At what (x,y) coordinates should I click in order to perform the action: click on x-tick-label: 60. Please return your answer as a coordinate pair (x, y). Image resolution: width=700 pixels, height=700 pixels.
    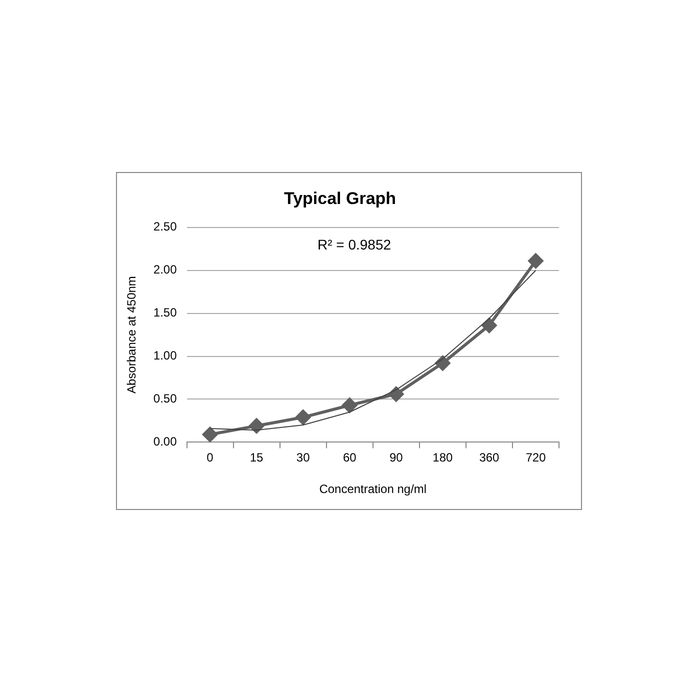
    Looking at the image, I should click on (349, 457).